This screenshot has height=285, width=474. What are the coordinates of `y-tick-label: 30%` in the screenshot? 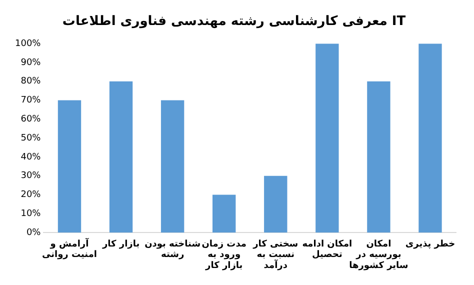 It's located at (31, 176).